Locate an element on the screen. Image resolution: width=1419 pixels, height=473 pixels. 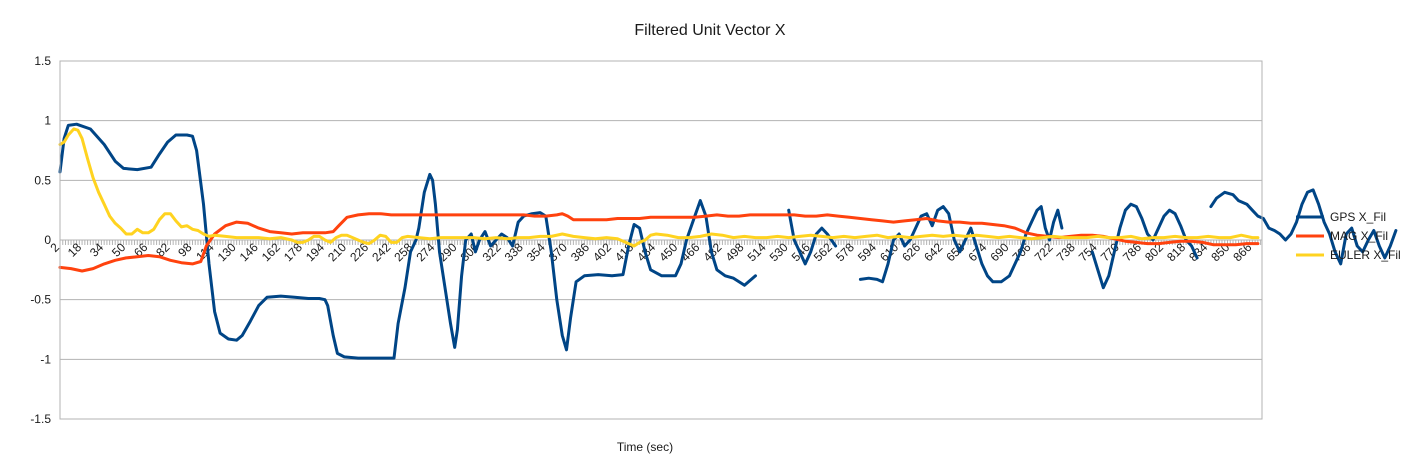
legend-label: GPS X_Fil is located at coordinates (1358, 217).